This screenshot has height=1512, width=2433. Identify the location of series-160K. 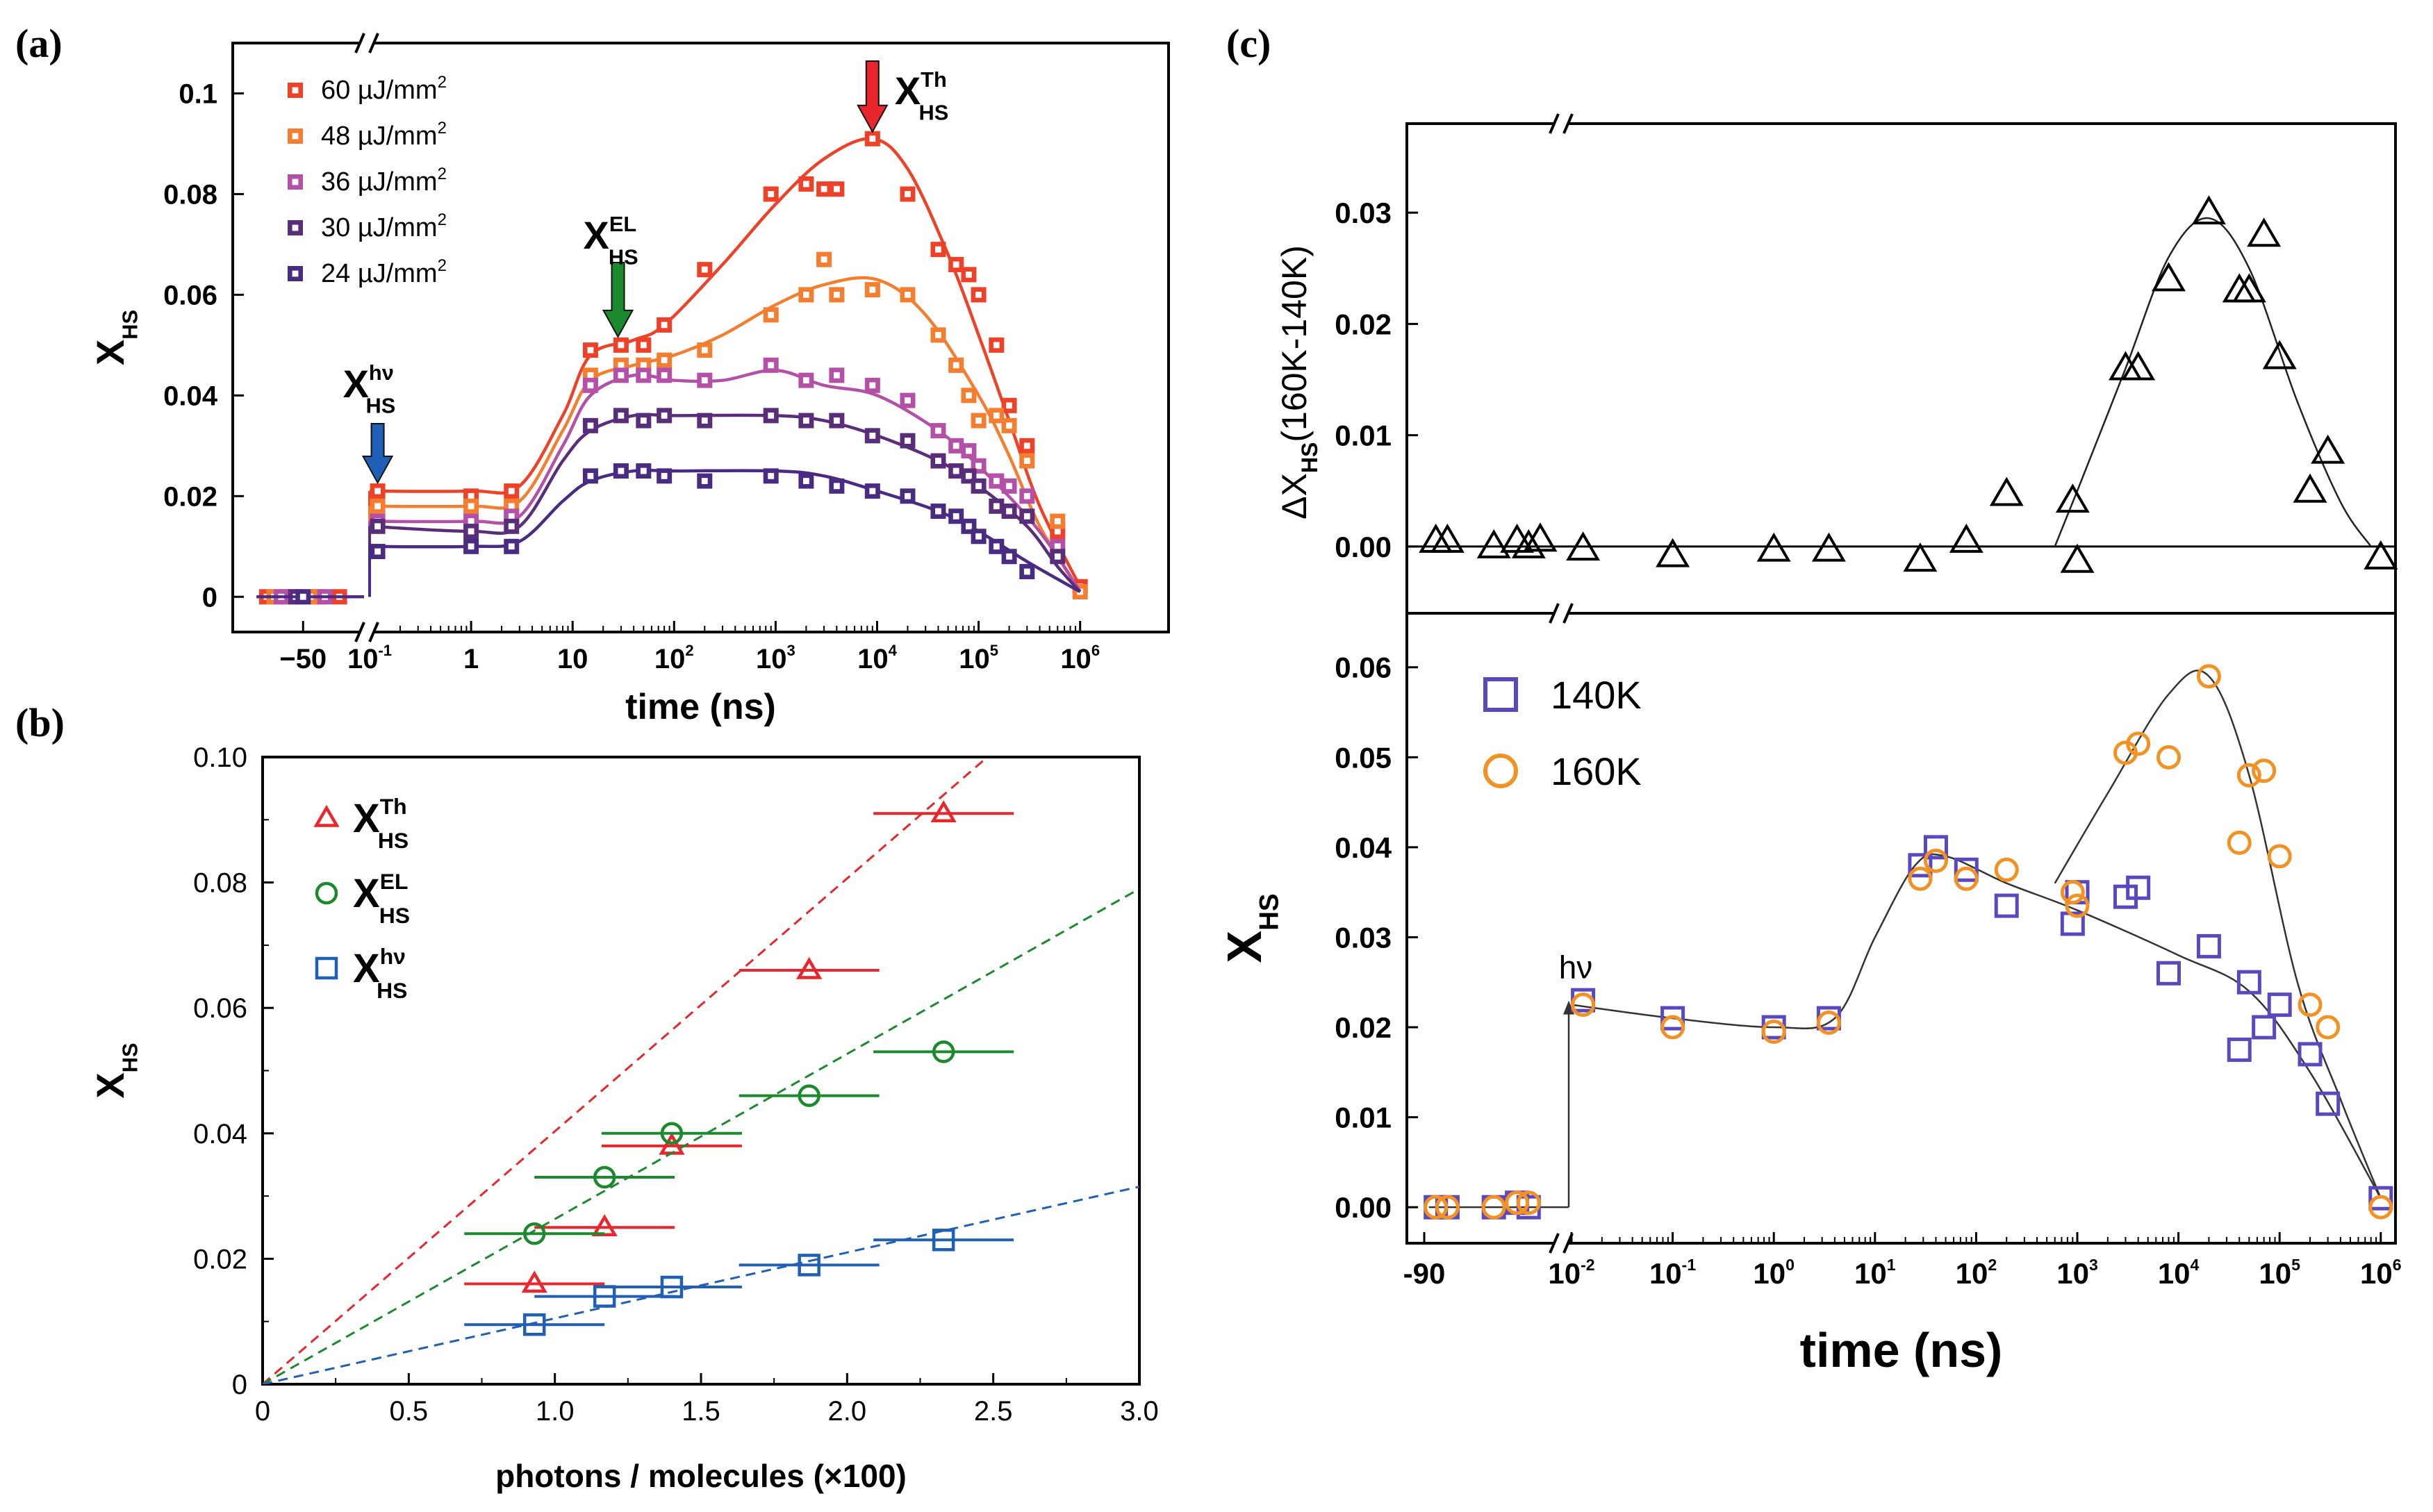
(1908, 942).